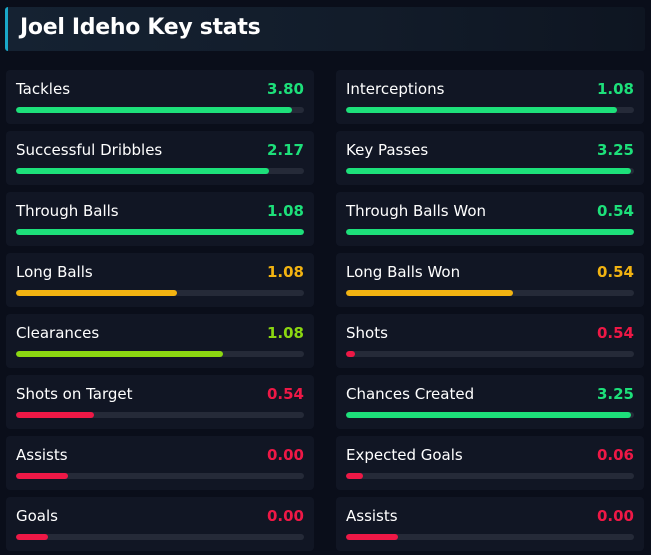 The image size is (651, 555). I want to click on stat-card-shots-on-target: Shots on Target 0.54, so click(160, 402).